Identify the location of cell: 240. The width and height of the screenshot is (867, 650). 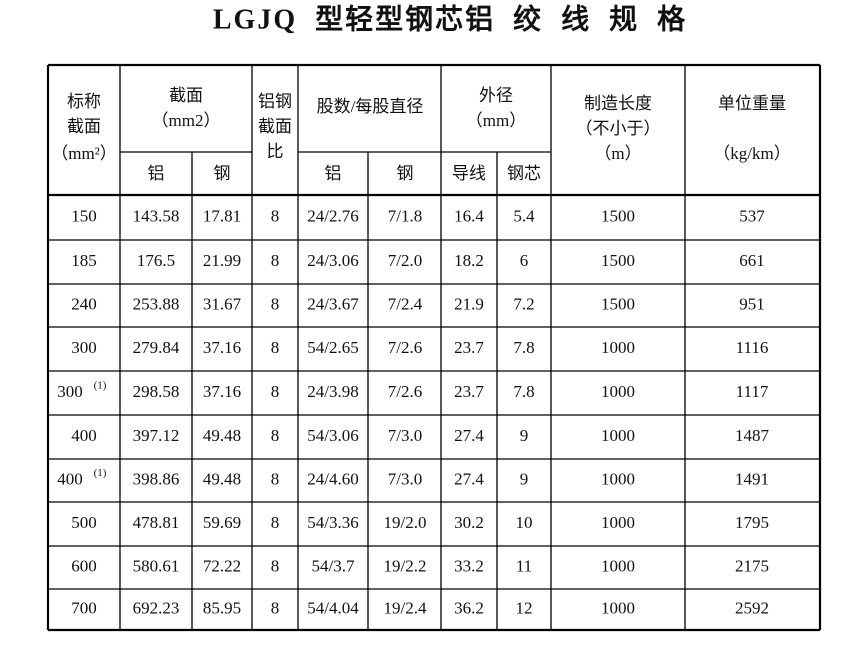
(84, 303).